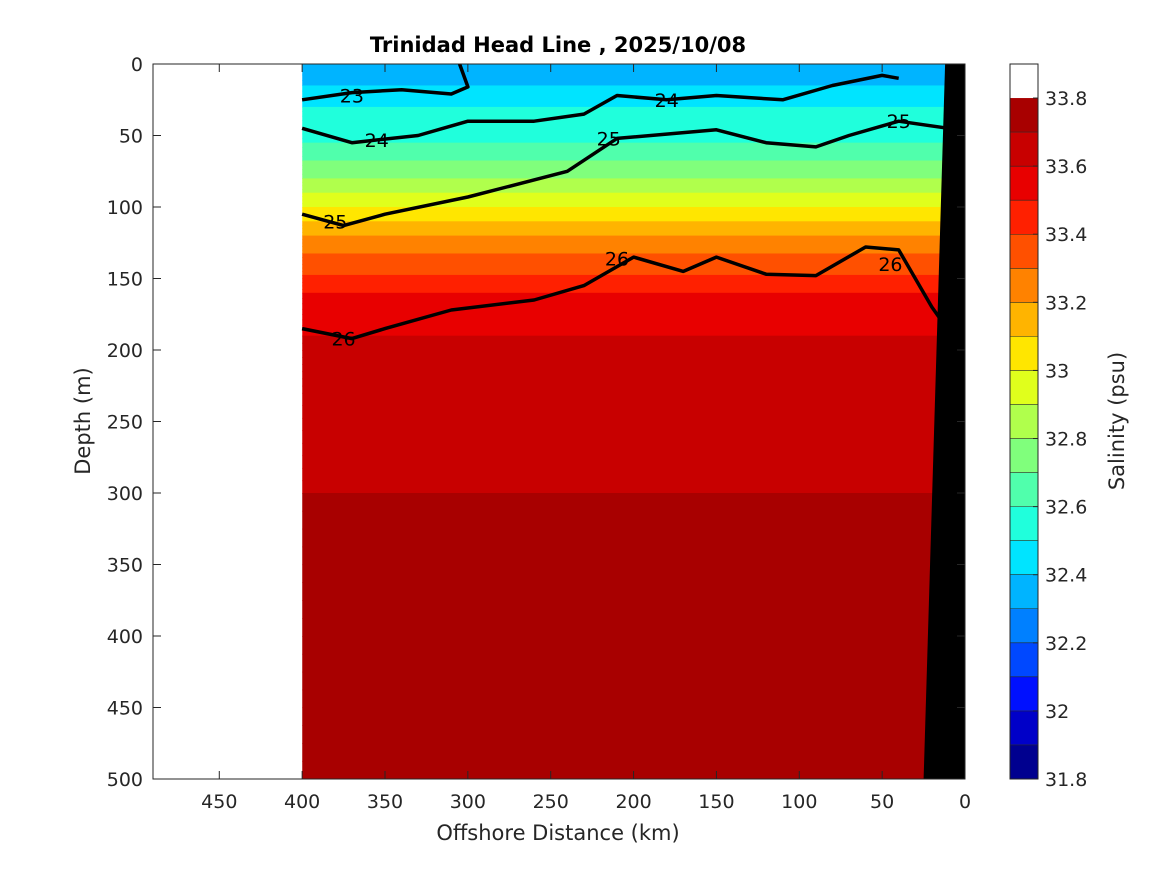 This screenshot has height=875, width=1167. I want to click on contour-label-23: 23, so click(352, 96).